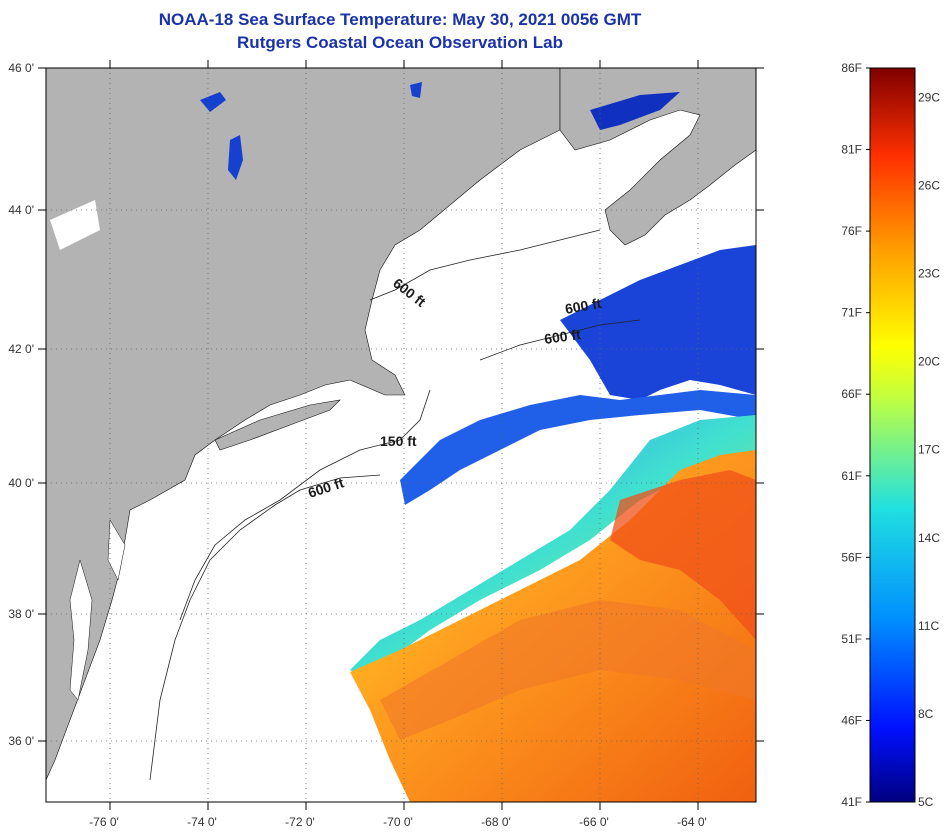 The height and width of the screenshot is (837, 944). Describe the element at coordinates (851, 557) in the screenshot. I see `colorbar-f-label: 56F` at that location.